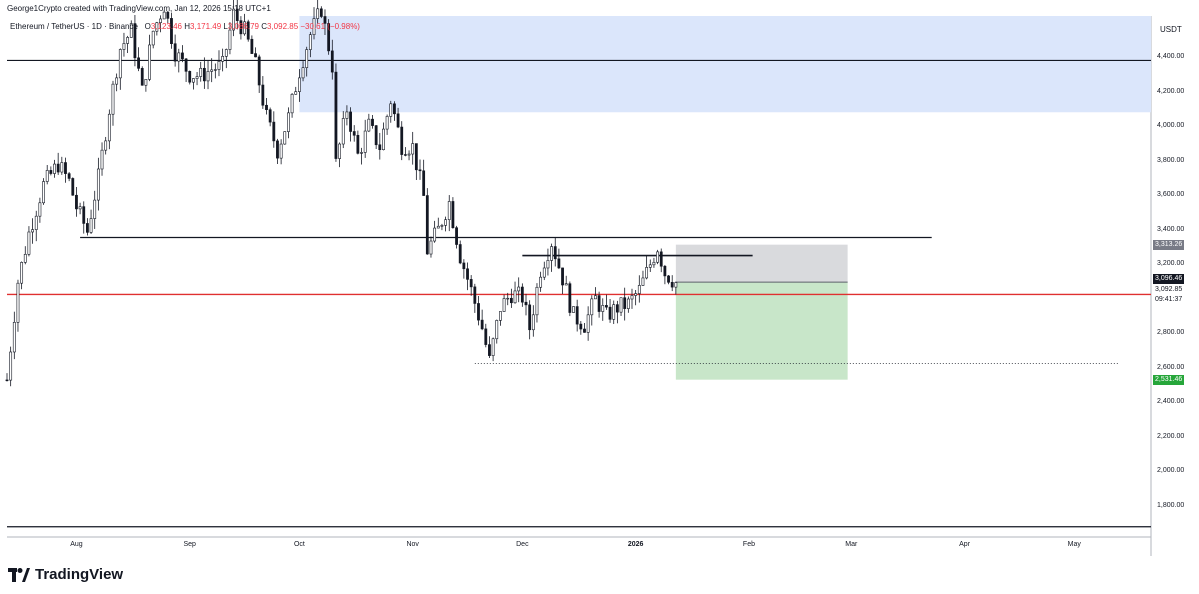  Describe the element at coordinates (635, 544) in the screenshot. I see `time-tick-label: 2026` at that location.